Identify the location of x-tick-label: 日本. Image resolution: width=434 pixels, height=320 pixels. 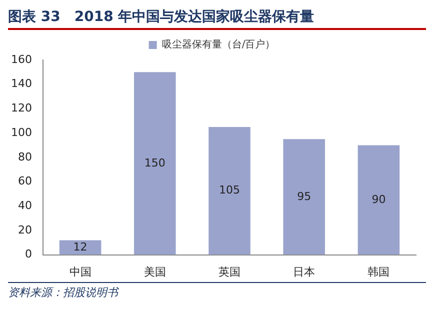
(304, 271).